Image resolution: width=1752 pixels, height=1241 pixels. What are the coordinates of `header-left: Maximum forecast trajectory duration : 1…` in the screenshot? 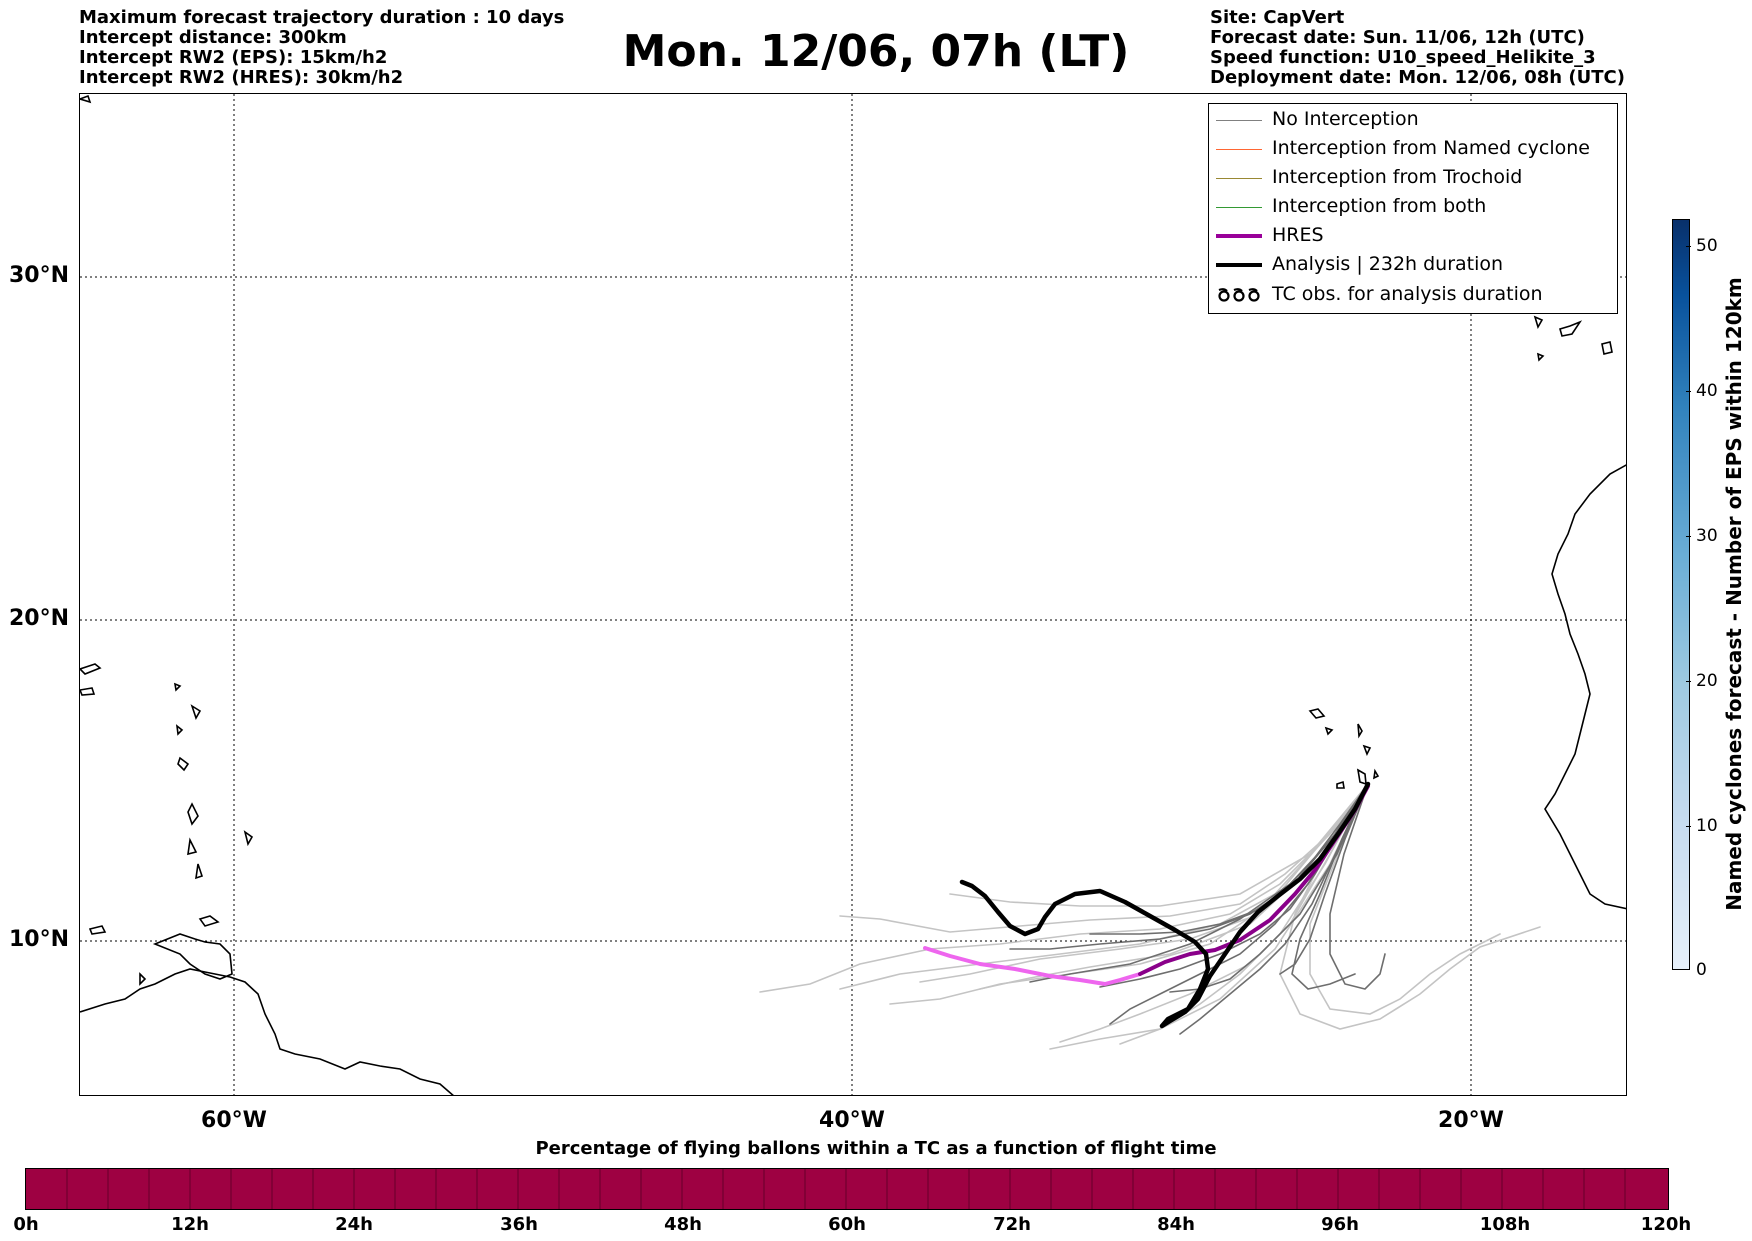 It's located at (321, 48).